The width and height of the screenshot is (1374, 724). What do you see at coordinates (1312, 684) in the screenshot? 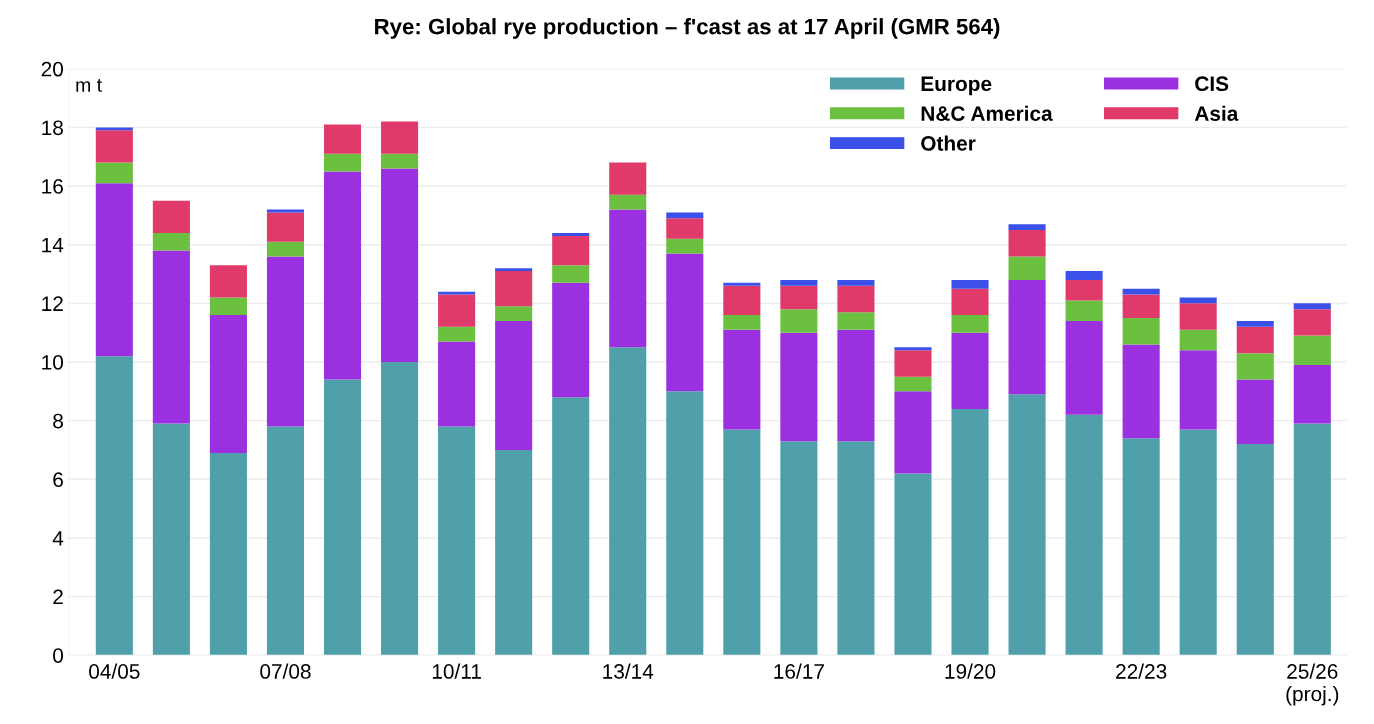
I see `x-tick-label: 25/26 (proj.)` at bounding box center [1312, 684].